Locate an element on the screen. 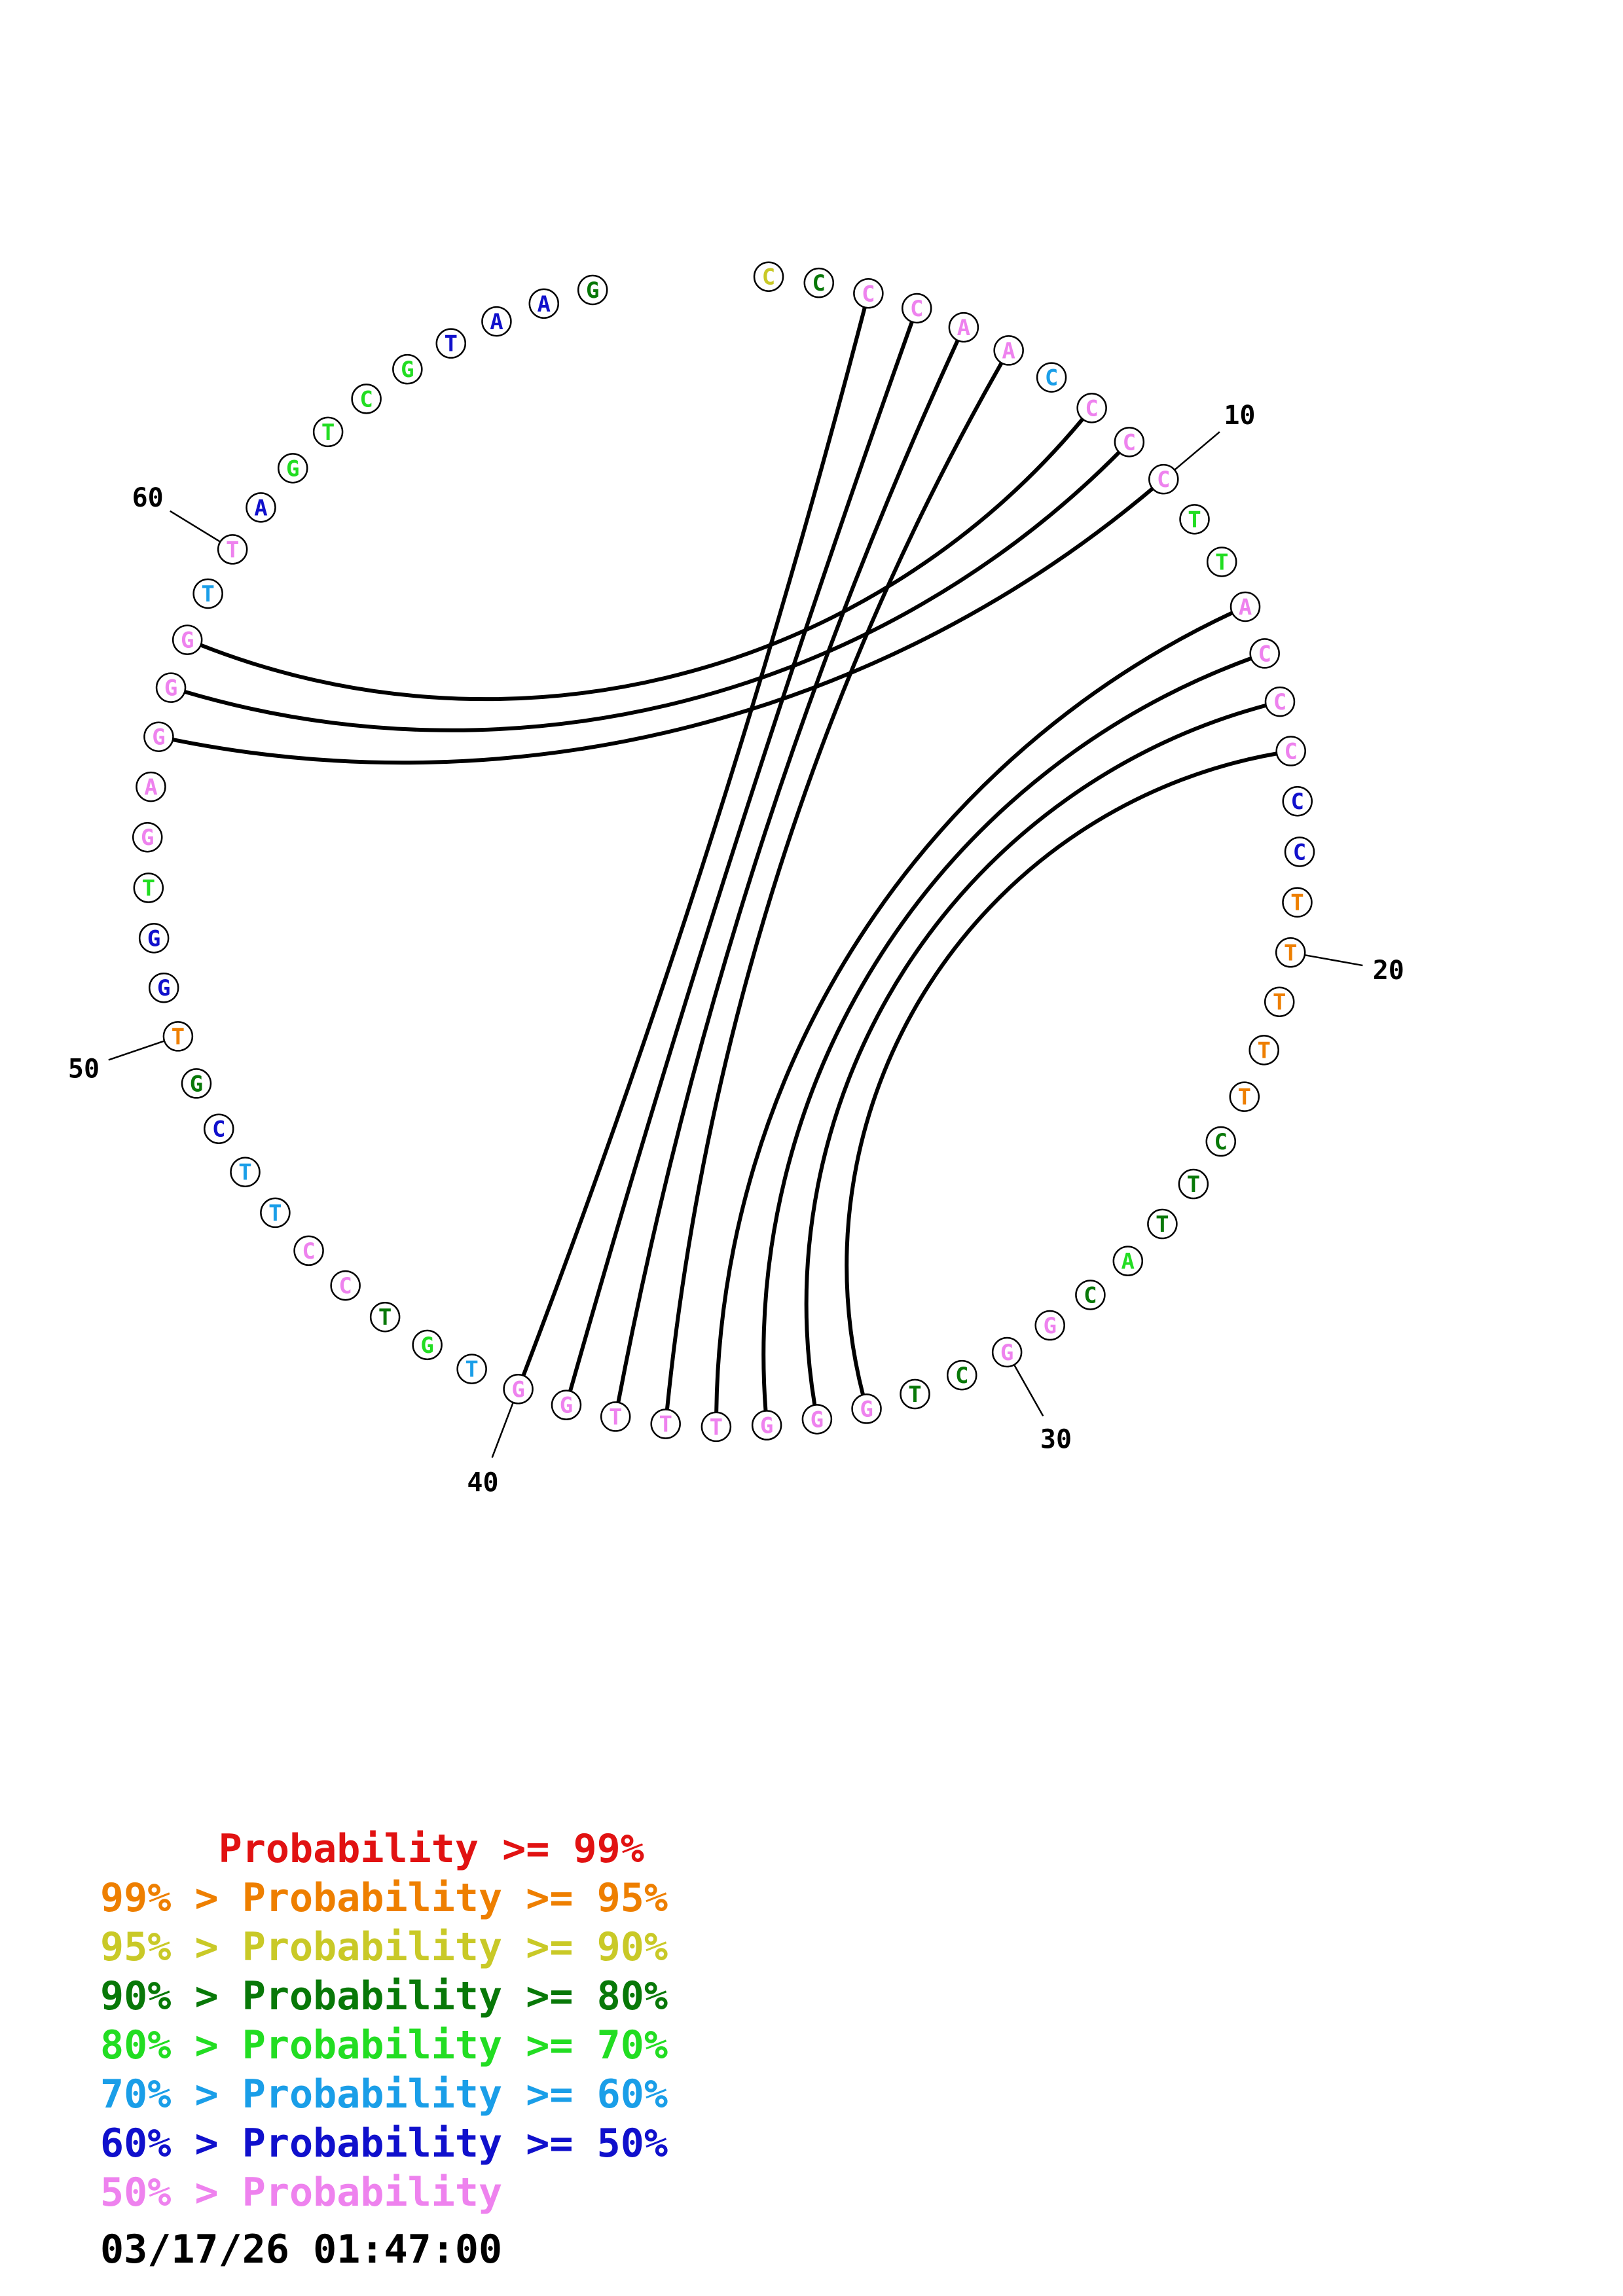  timestamp: 03/17/26 01:47:00 is located at coordinates (301, 2249).